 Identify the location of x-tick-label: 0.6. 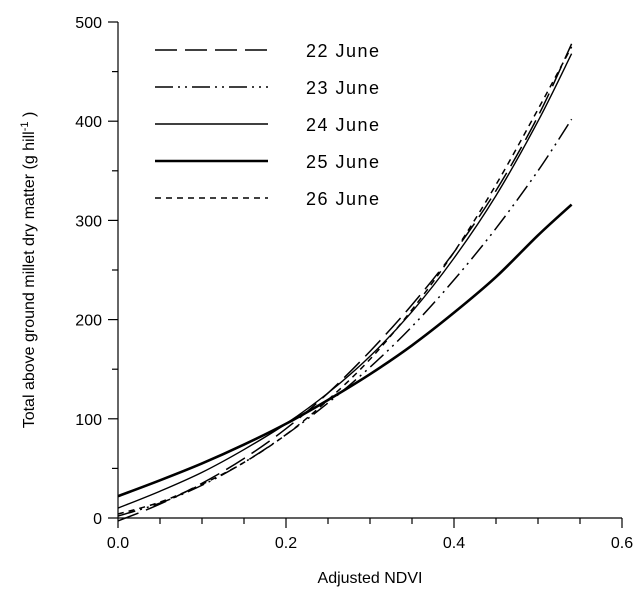
(622, 543).